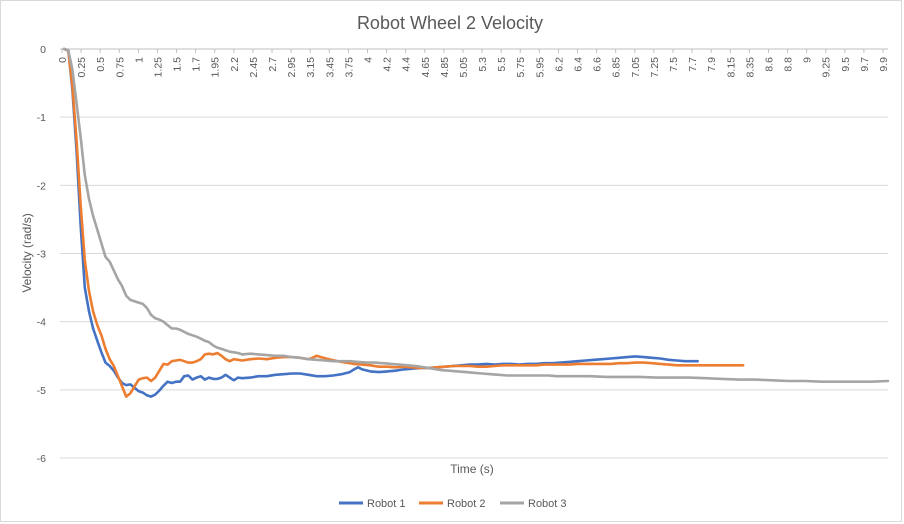 The height and width of the screenshot is (524, 904). Describe the element at coordinates (579, 64) in the screenshot. I see `x-tick-label: 6.4` at that location.